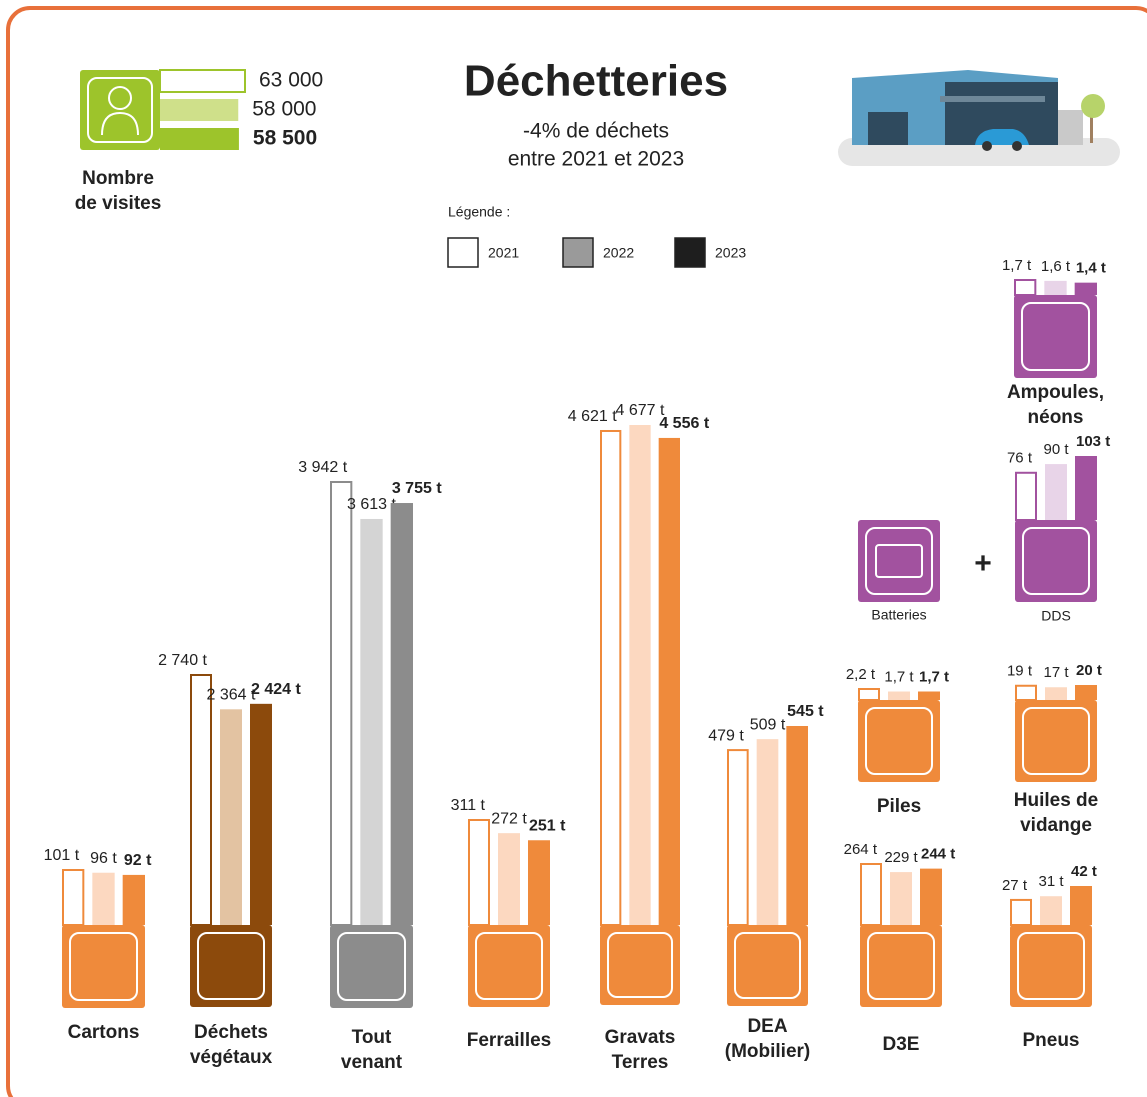 This screenshot has width=1147, height=1097. What do you see at coordinates (1056, 417) in the screenshot?
I see `group-name: néons` at bounding box center [1056, 417].